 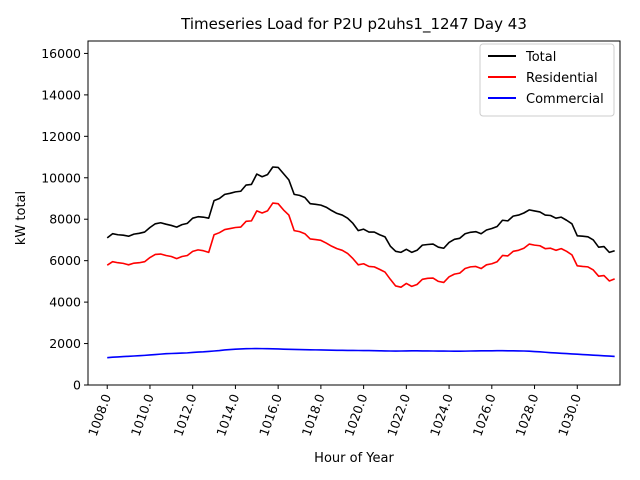 I want to click on legend: Total Residential Commercial, so click(x=547, y=80).